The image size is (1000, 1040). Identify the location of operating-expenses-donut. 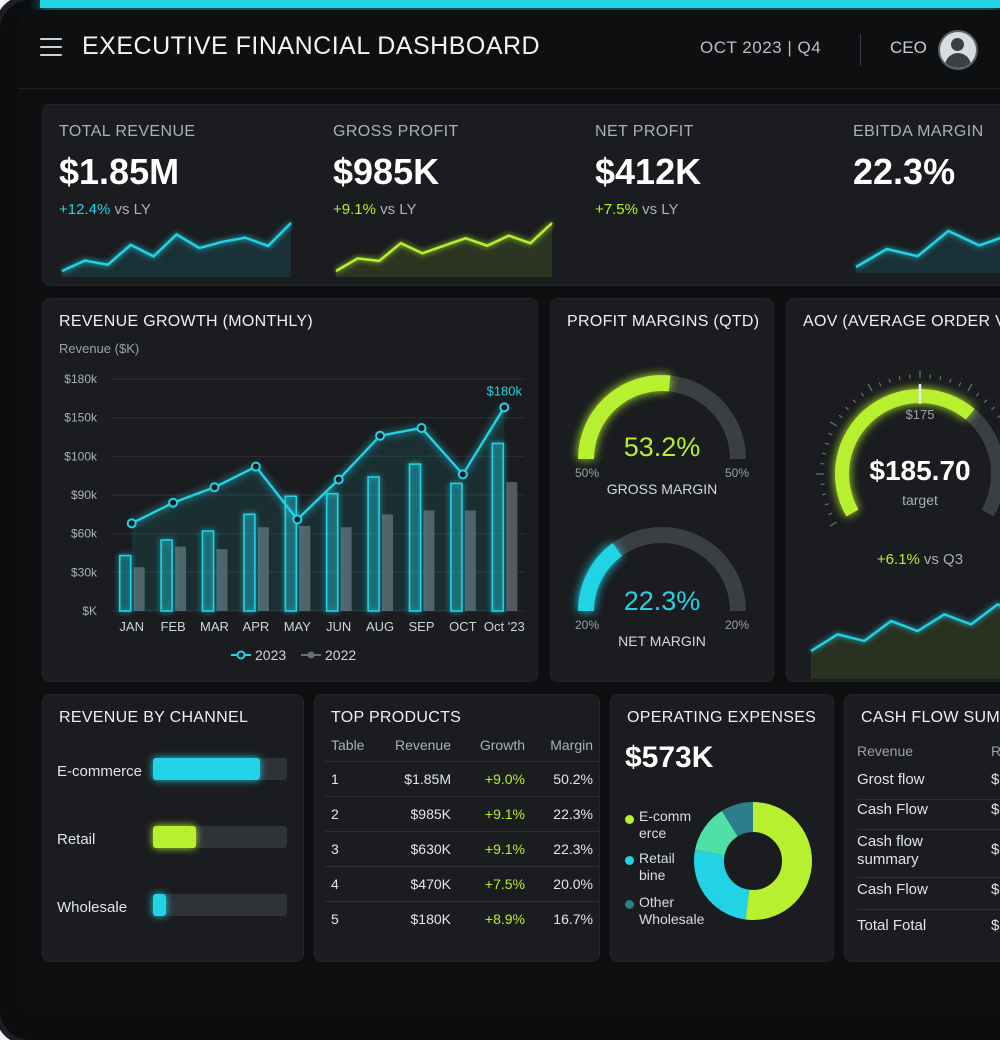
(753, 861).